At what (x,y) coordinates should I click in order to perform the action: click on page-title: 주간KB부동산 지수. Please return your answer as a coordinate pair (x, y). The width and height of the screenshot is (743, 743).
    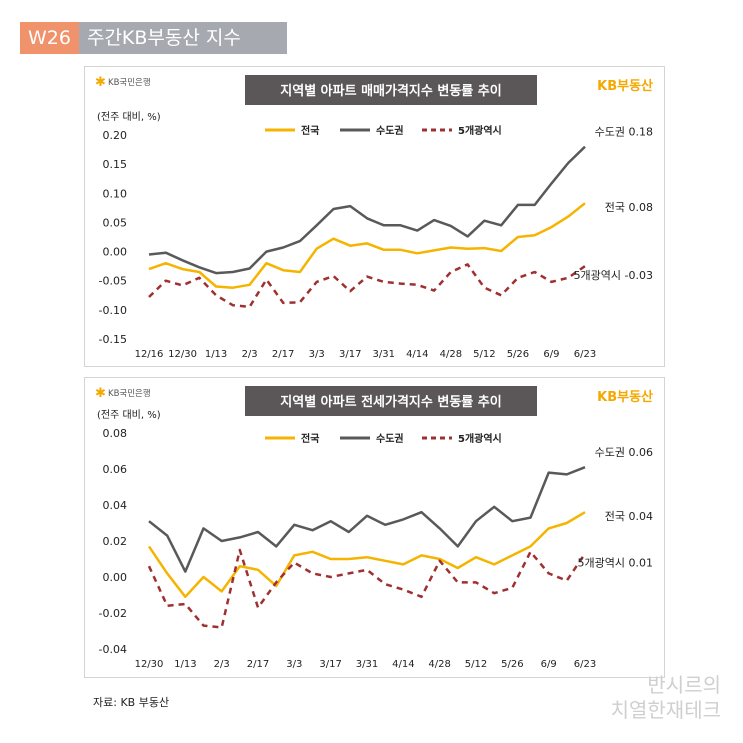
    Looking at the image, I should click on (182, 38).